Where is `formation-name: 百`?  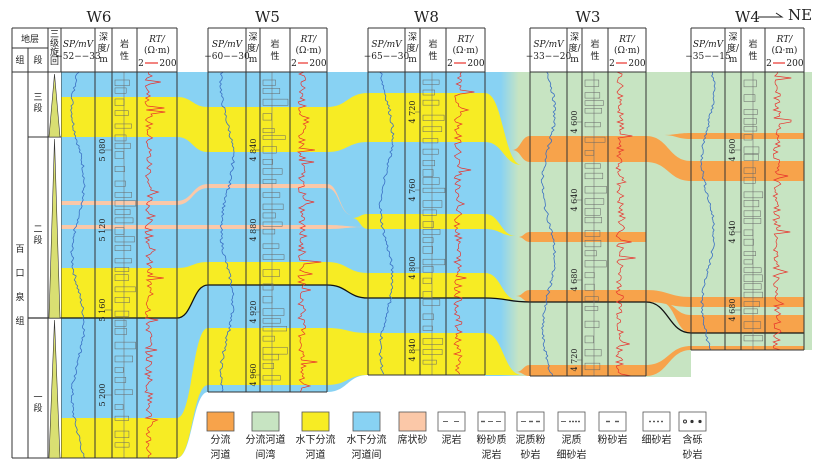 formation-name: 百 is located at coordinates (19, 249).